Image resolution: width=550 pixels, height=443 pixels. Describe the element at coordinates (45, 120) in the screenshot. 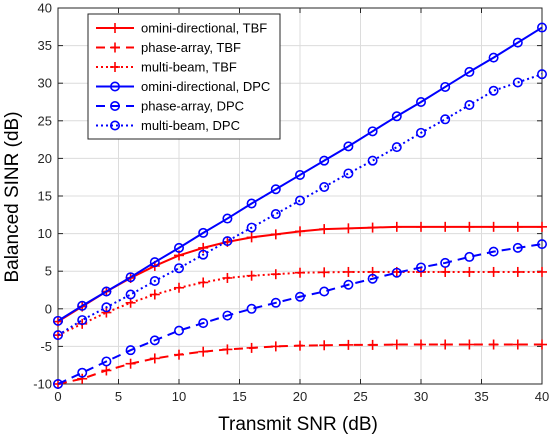

I see `y-tick-label: 25` at that location.